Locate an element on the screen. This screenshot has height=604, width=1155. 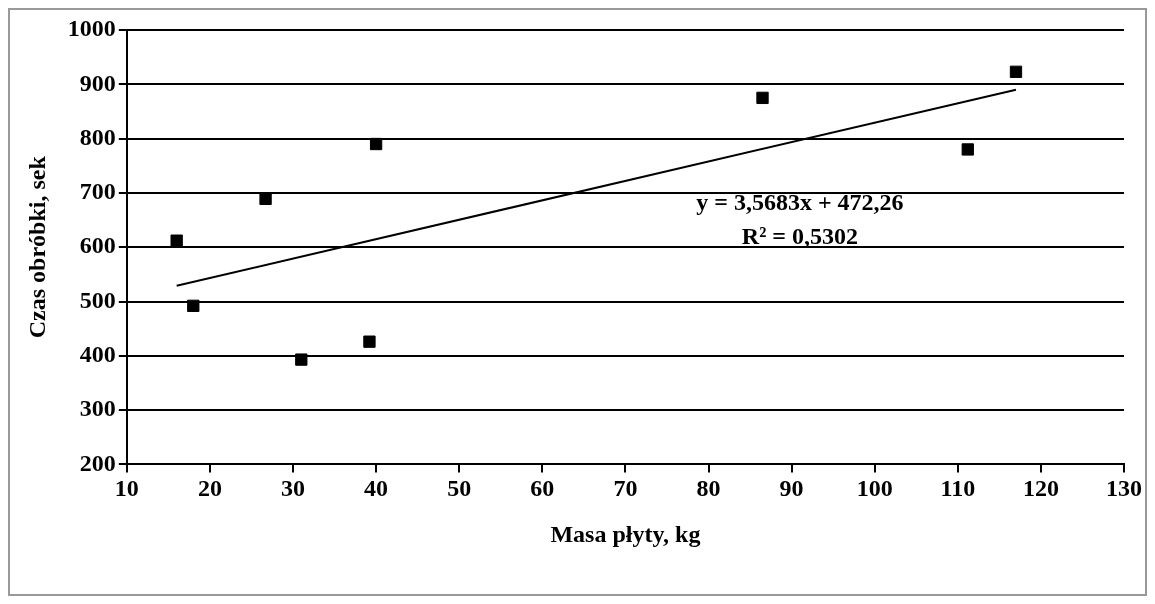
x-tick-label: 40 is located at coordinates (376, 488).